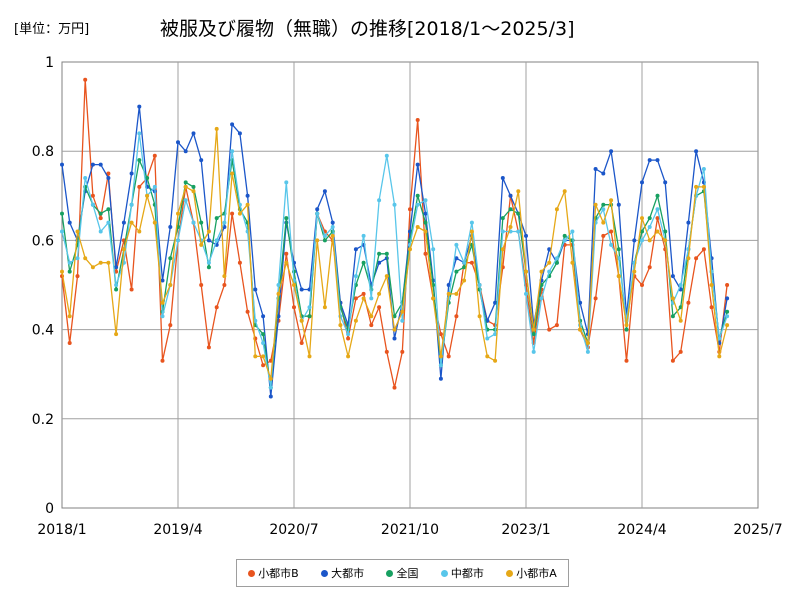  What do you see at coordinates (278, 573) in the screenshot?
I see `legend-label: 小都市B` at bounding box center [278, 573].